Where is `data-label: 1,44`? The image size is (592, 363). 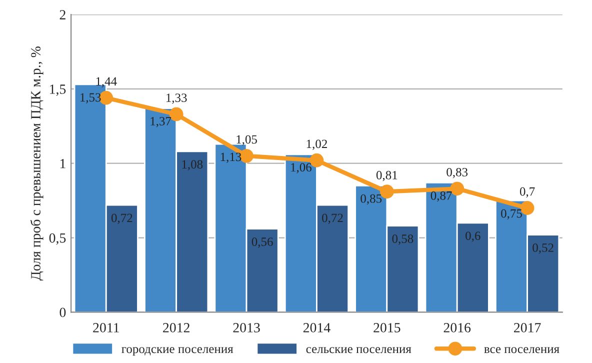 data-label: 1,44 is located at coordinates (106, 82).